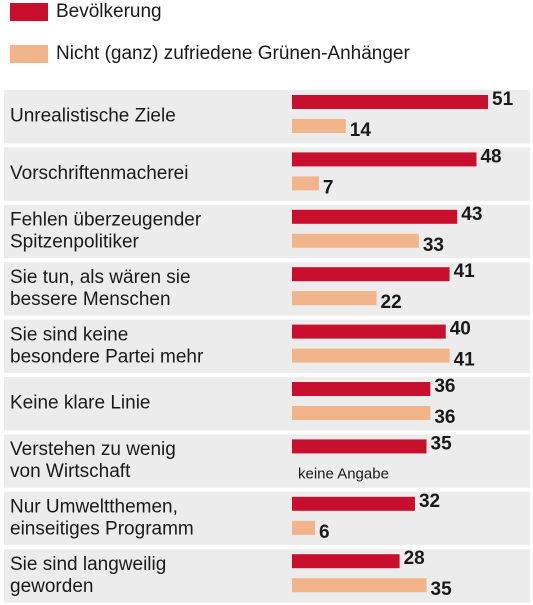  Describe the element at coordinates (80, 403) in the screenshot. I see `category-label: Keine klare Linie` at that location.